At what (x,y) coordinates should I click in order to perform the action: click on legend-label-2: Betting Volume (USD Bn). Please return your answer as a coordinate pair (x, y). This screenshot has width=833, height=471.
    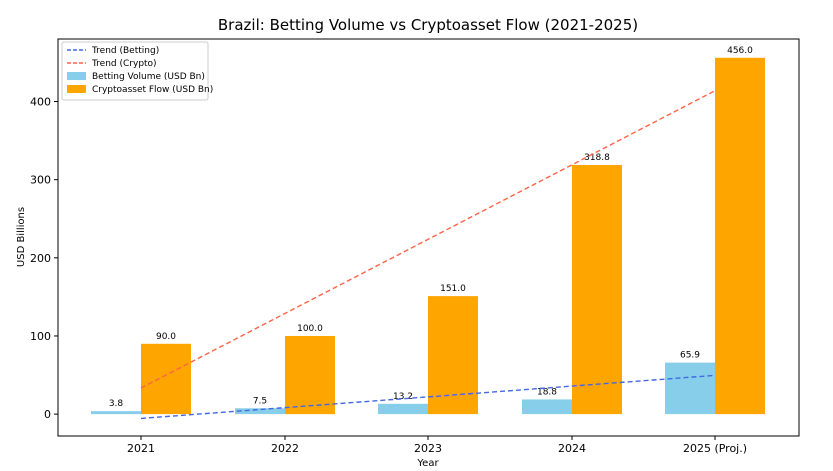
    Looking at the image, I should click on (148, 77).